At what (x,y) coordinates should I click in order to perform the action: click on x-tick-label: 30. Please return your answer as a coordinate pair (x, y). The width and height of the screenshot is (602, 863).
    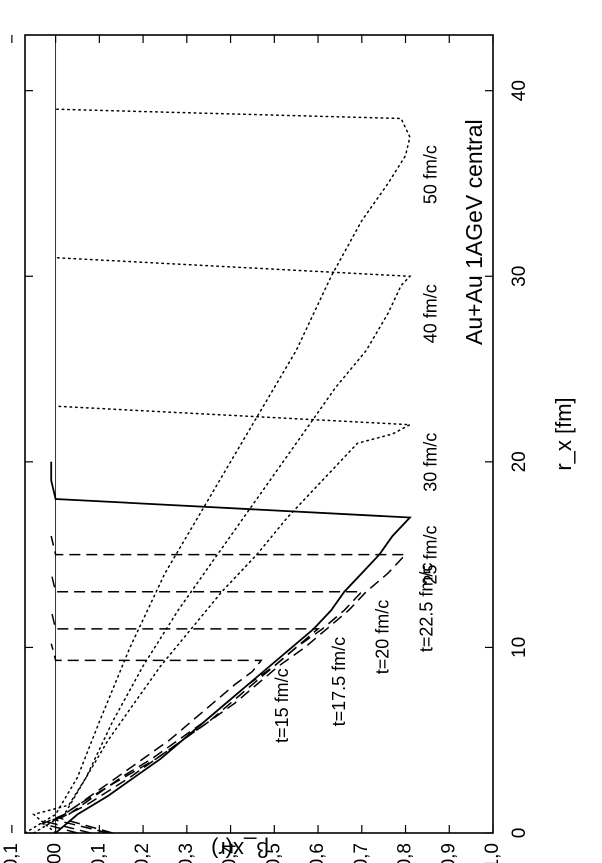
    Looking at the image, I should click on (519, 276).